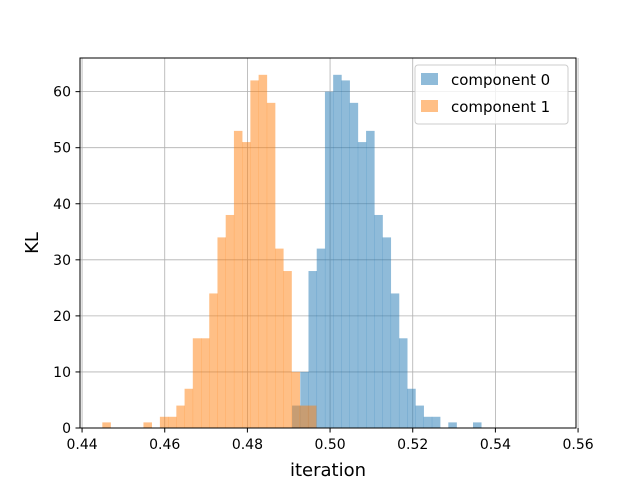 This screenshot has height=480, width=640. I want to click on y-axis-ticks: 0 10 20 30 40 50 60, so click(66, 261).